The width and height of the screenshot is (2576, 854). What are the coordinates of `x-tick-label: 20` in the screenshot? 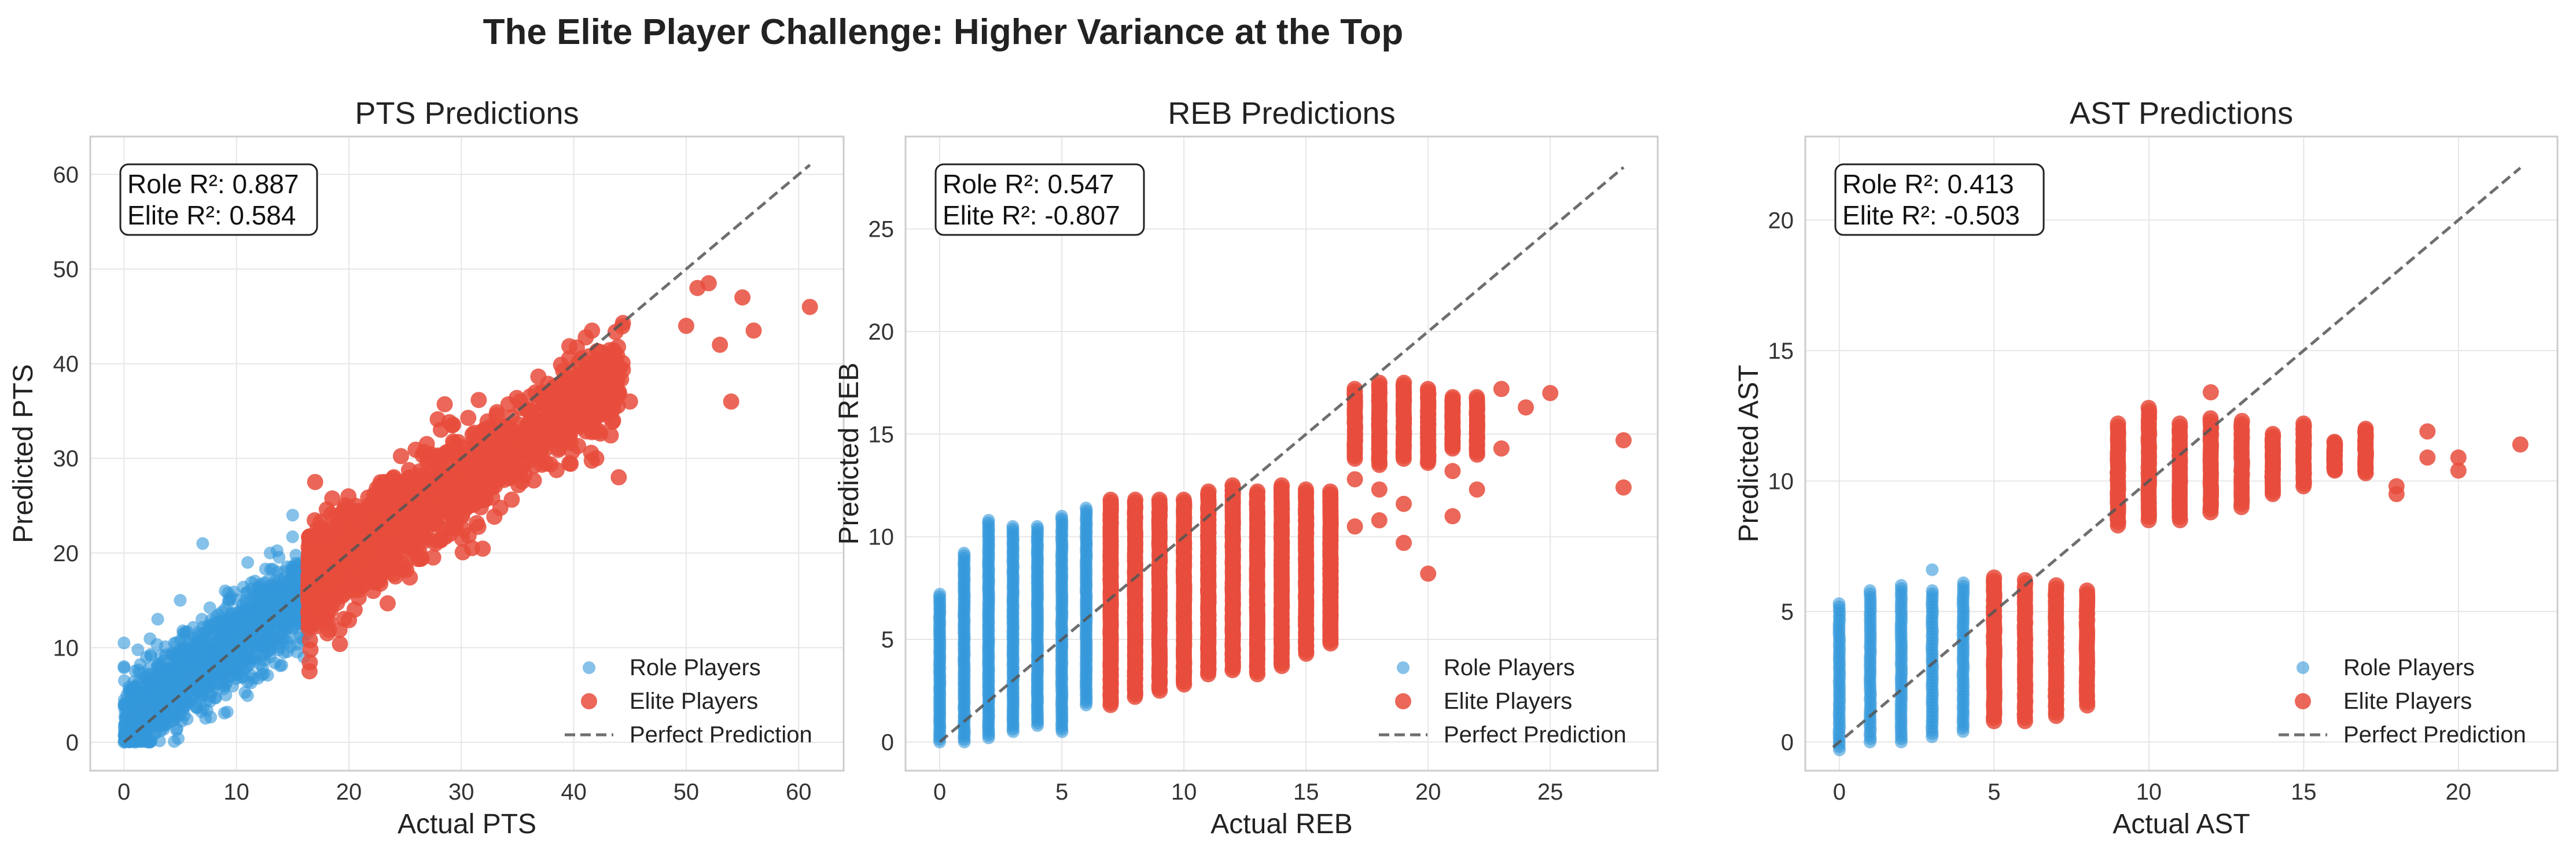 It's located at (349, 792).